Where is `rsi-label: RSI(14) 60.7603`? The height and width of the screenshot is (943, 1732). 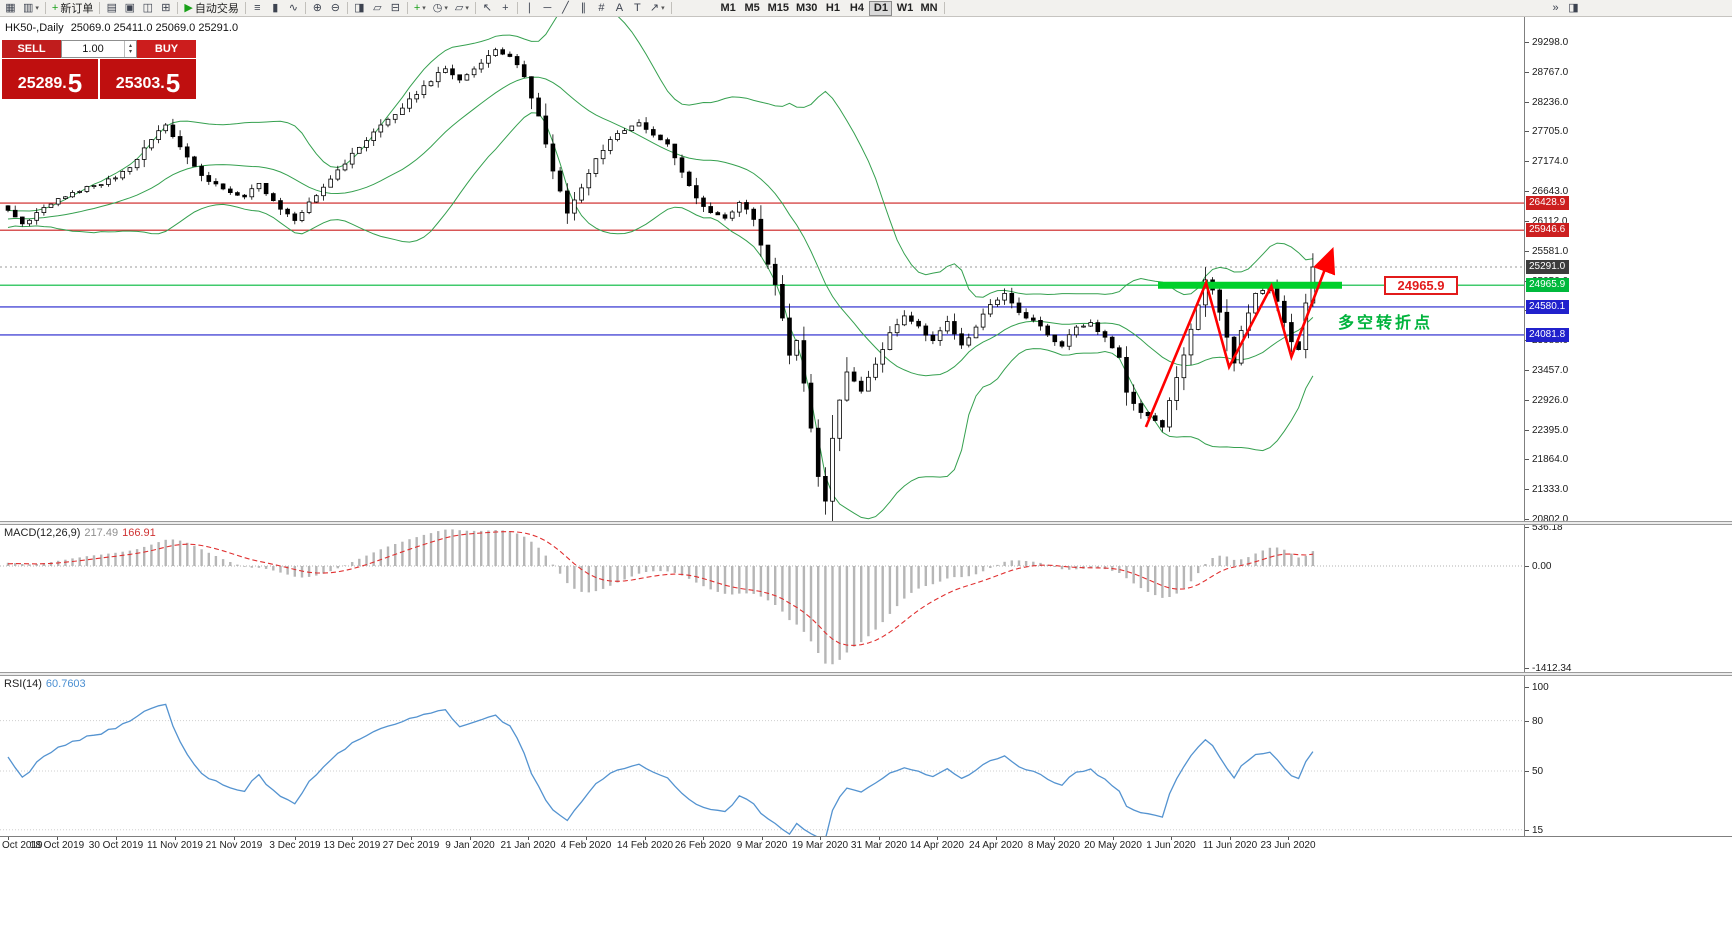 rsi-label: RSI(14) 60.7603 is located at coordinates (45, 684).